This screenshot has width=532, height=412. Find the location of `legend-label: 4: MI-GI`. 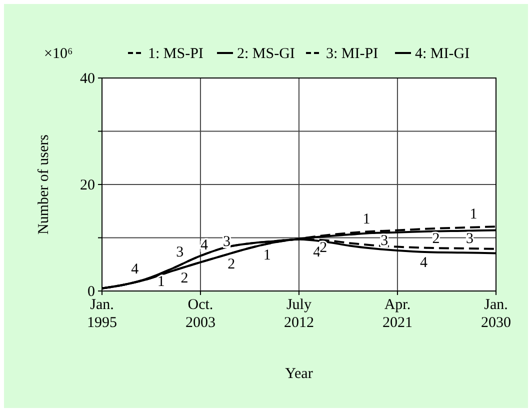

legend-label: 4: MI-GI is located at coordinates (442, 54).